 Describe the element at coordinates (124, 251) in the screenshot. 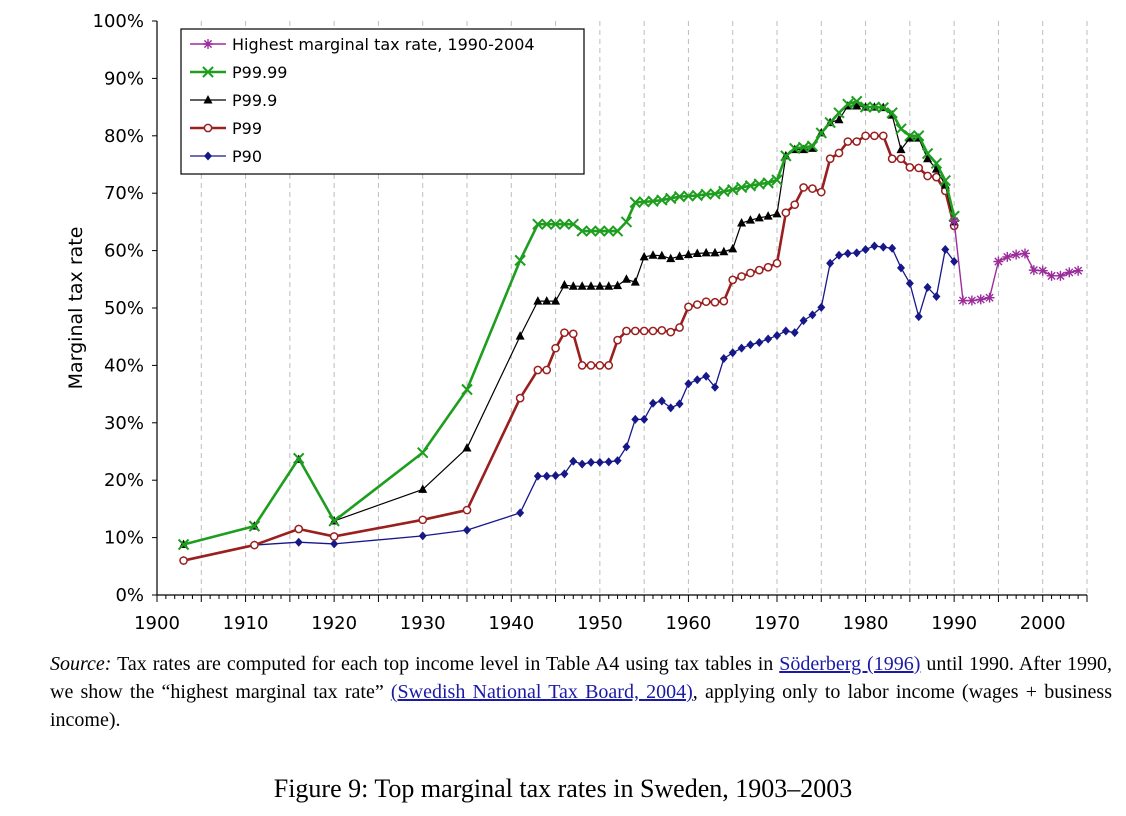

I see `y-tick-label: 60%` at that location.